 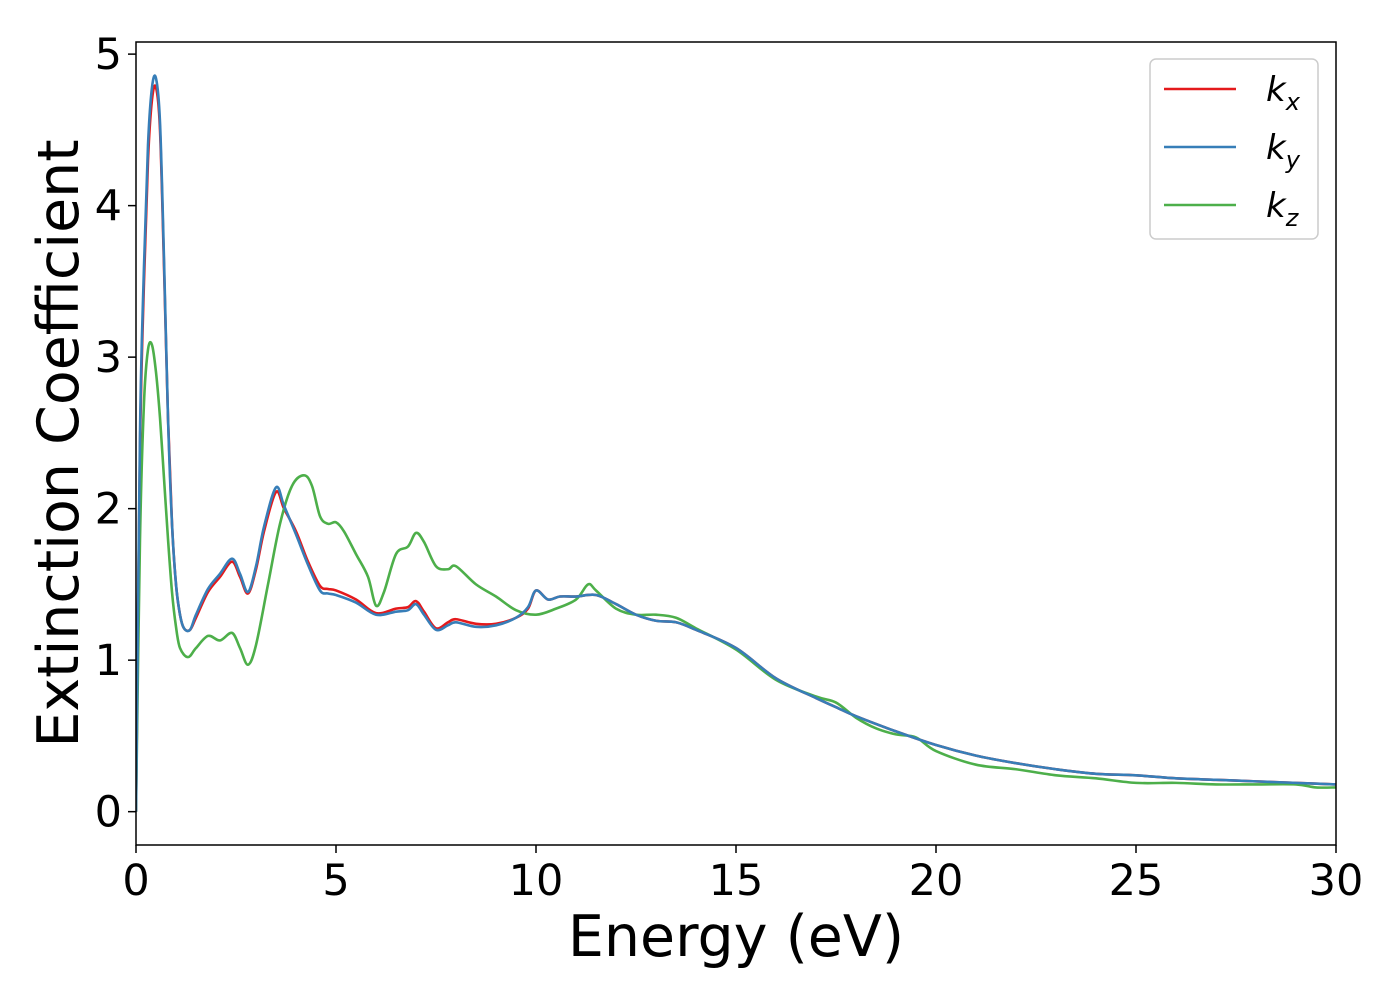 What do you see at coordinates (936, 881) in the screenshot?
I see `x-tick-label: 20` at bounding box center [936, 881].